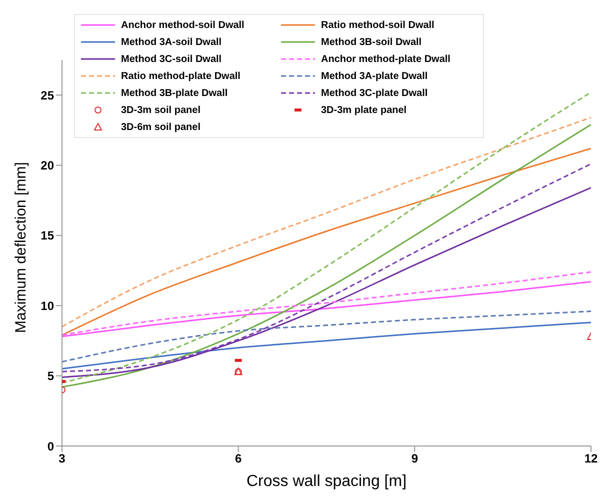 This screenshot has height=502, width=611. Describe the element at coordinates (374, 76) in the screenshot. I see `legend-label: Method 3A-plate Dwall` at that location.